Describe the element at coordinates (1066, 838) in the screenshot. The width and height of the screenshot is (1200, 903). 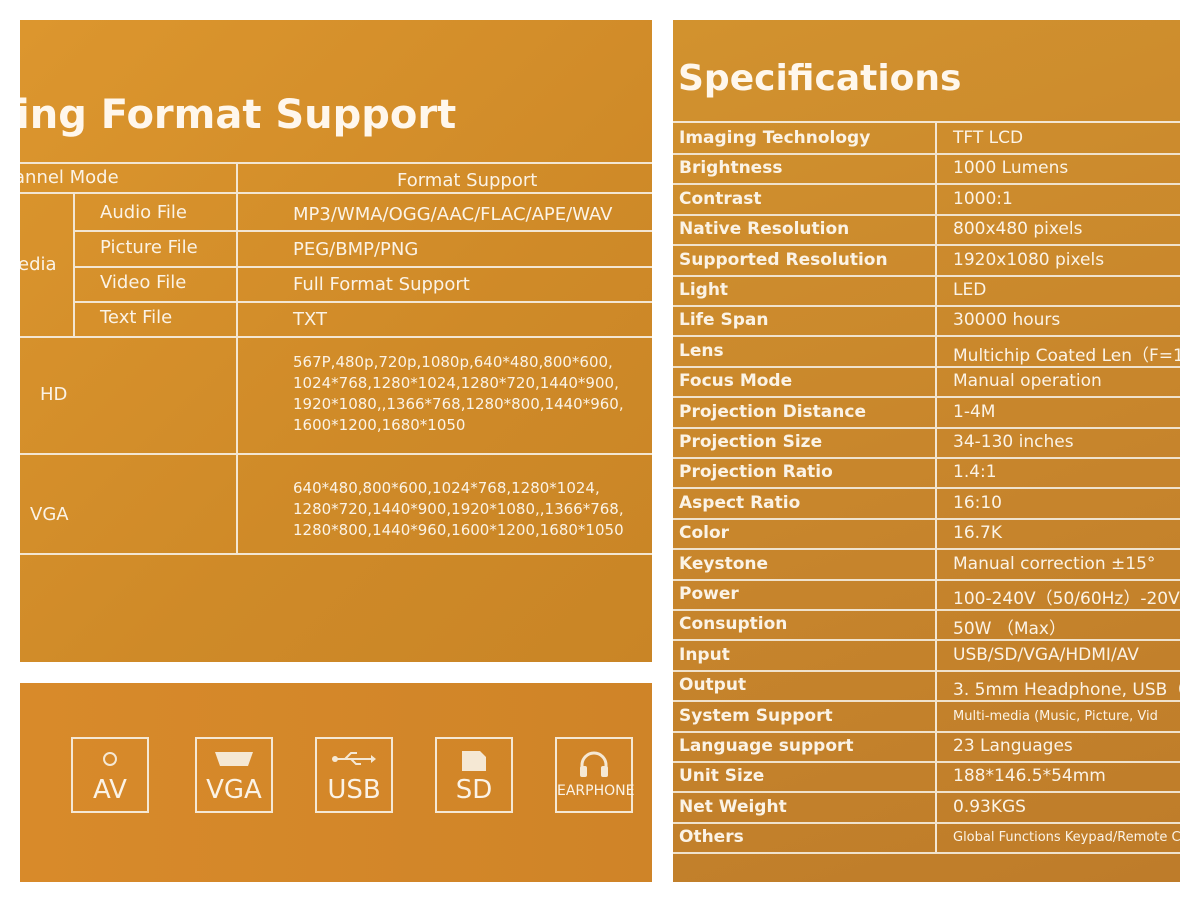
I see `spec-value: Global Functions Keypad/Remote Control` at that location.